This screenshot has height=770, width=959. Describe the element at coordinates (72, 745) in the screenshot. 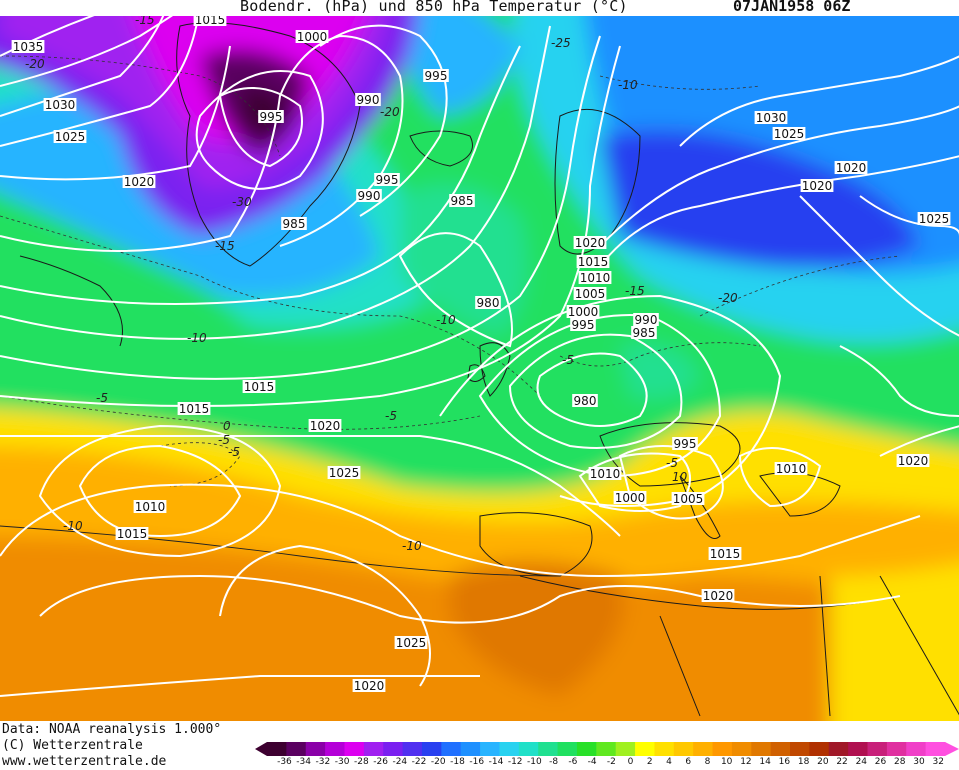

I see `credit-copyright: (C) Wetterzentrale` at that location.